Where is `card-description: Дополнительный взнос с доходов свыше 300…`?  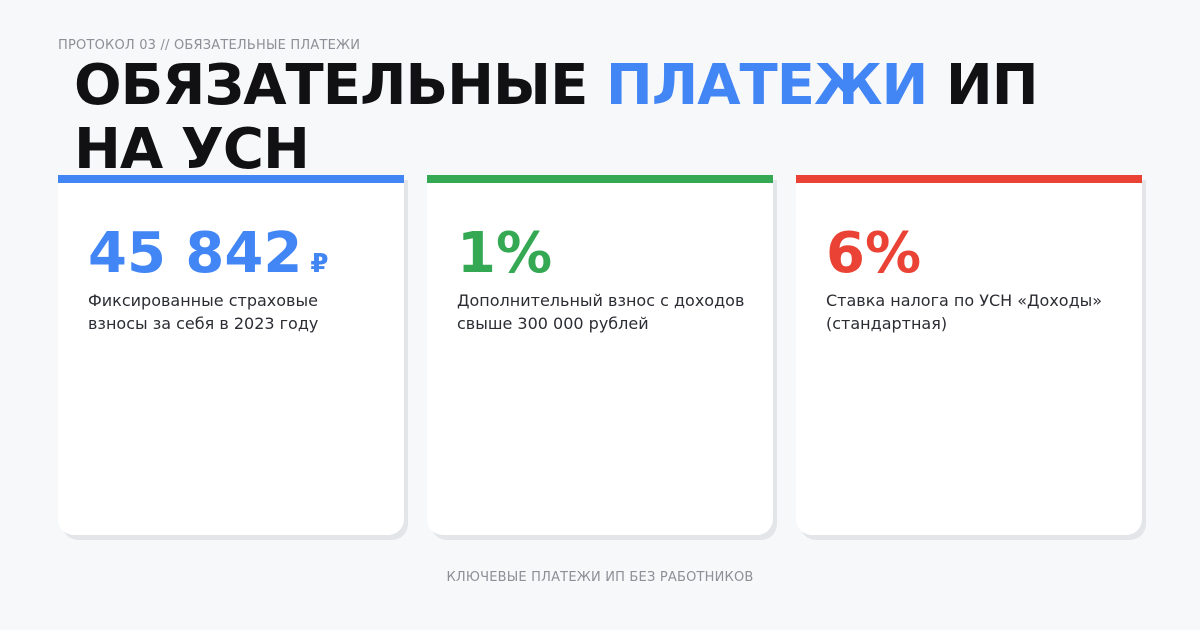
card-description: Дополнительный взнос с доходов свыше 300… is located at coordinates (601, 312).